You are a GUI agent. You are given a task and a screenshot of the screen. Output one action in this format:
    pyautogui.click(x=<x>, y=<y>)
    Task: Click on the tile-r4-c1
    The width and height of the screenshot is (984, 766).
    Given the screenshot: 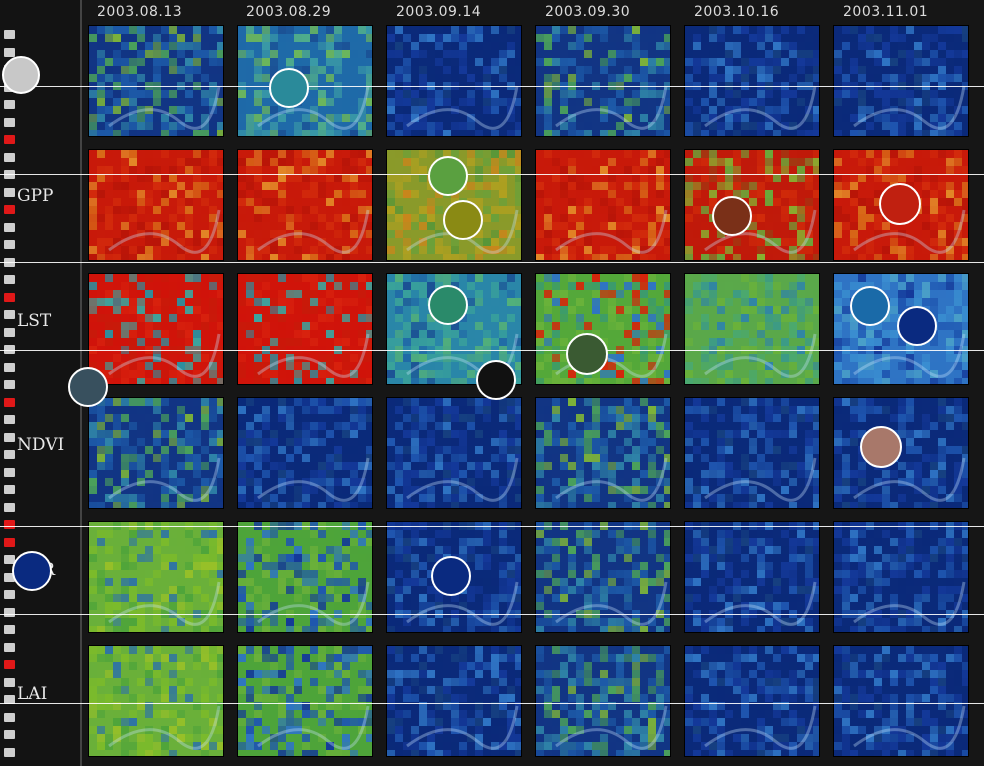 What is the action you would take?
    pyautogui.click(x=156, y=453)
    